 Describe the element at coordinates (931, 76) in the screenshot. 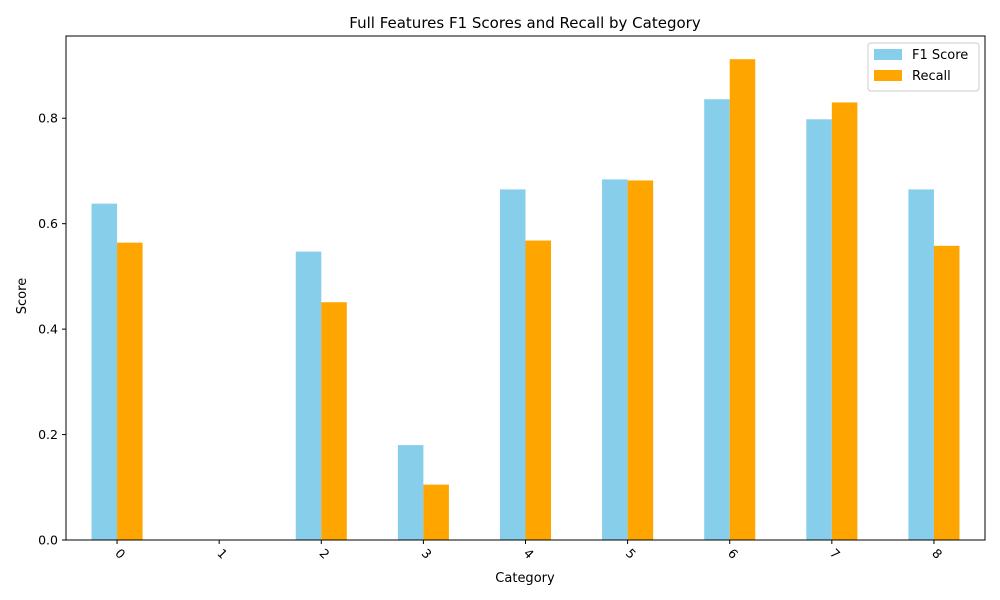

I see `legend-label-recall: Recall` at that location.